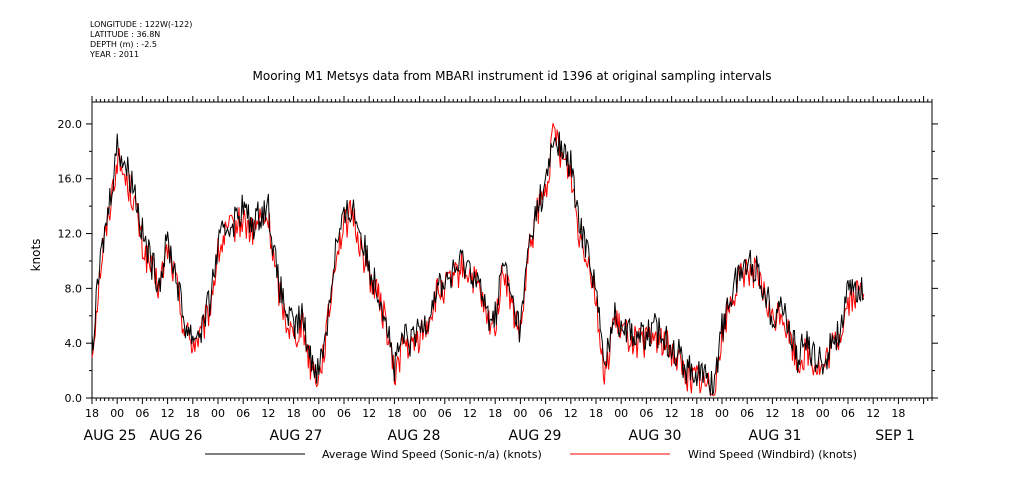  What do you see at coordinates (74, 288) in the screenshot?
I see `y-tick-label: 8.0` at bounding box center [74, 288].